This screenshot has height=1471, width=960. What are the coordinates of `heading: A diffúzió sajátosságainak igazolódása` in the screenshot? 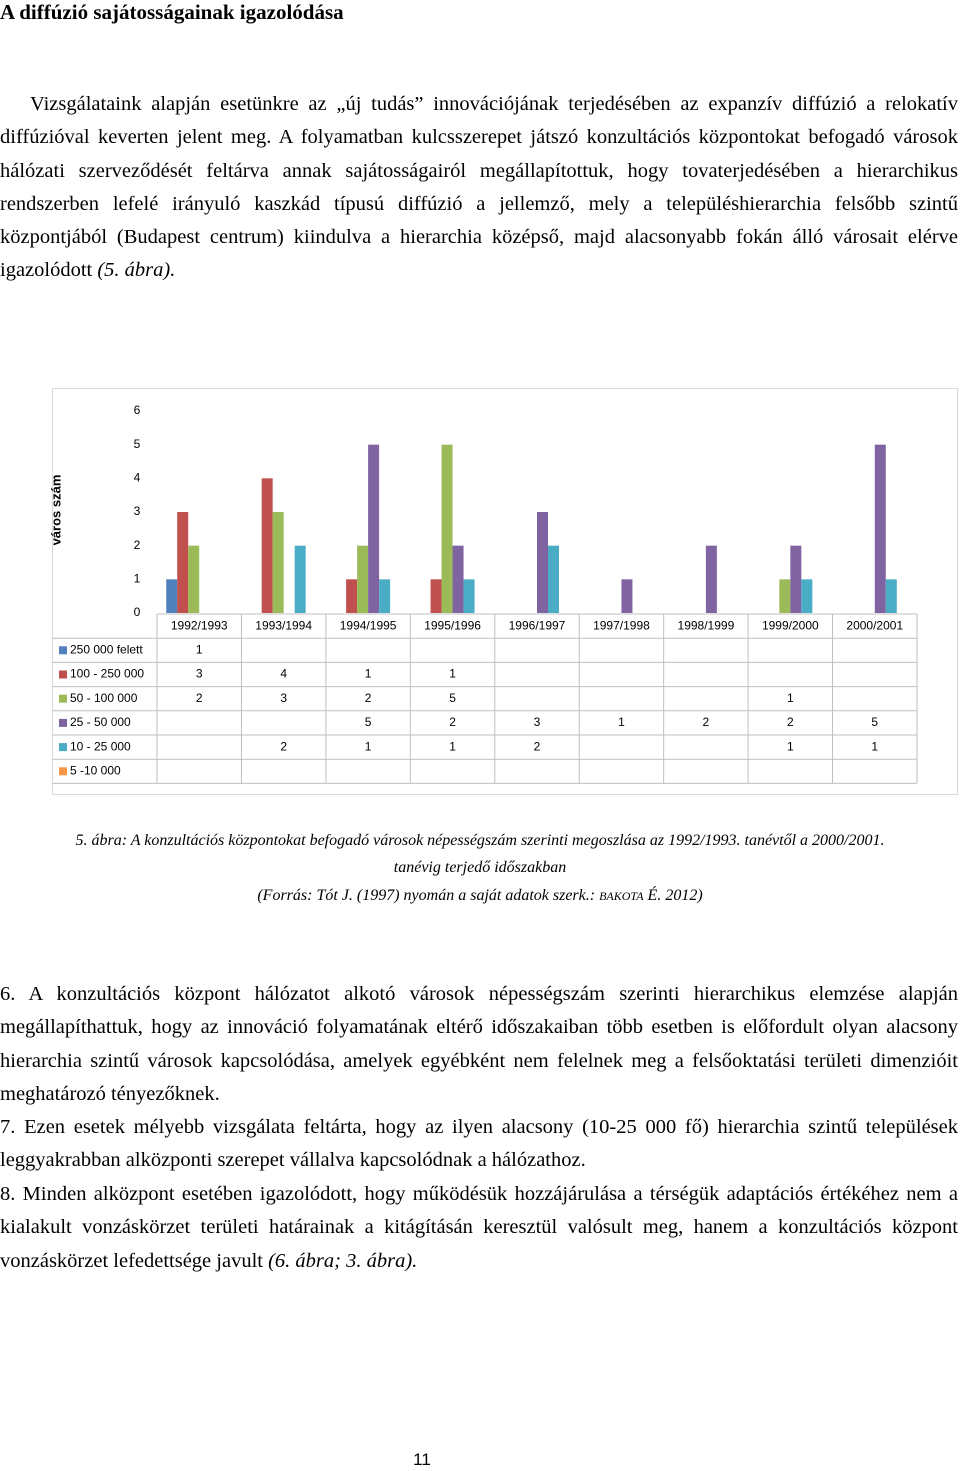 It's located at (172, 12).